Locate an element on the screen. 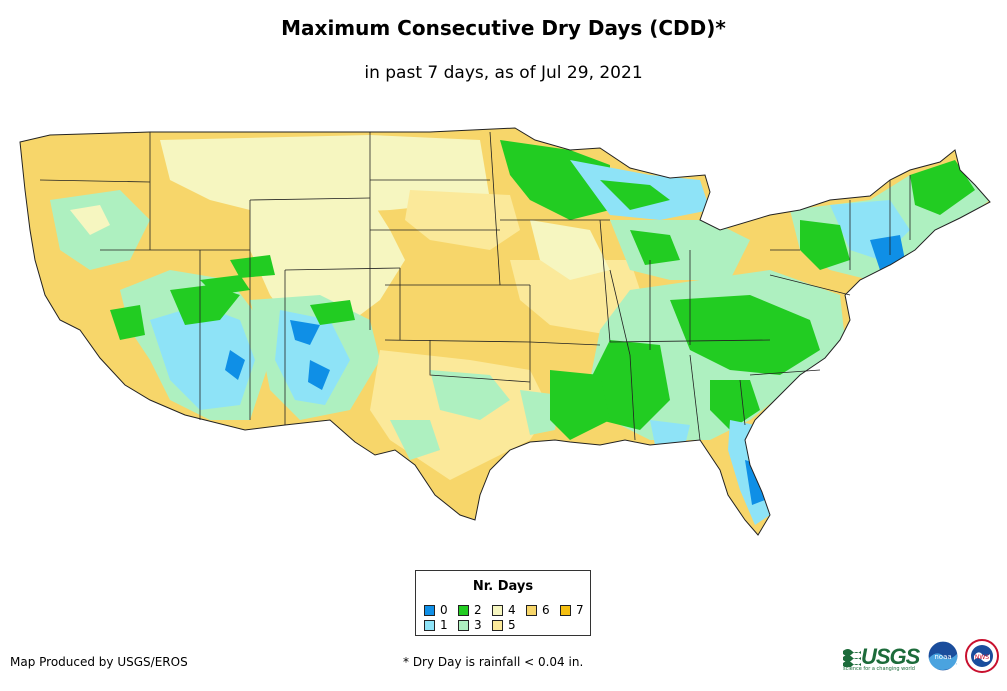 This screenshot has height=691, width=1007. legend: Nr. Days 0 1 2 3 4 5 6 7 is located at coordinates (503, 603).